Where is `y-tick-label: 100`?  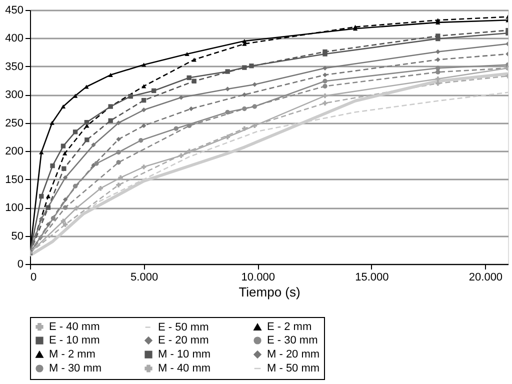 y-tick-label: 100 is located at coordinates (14, 208).